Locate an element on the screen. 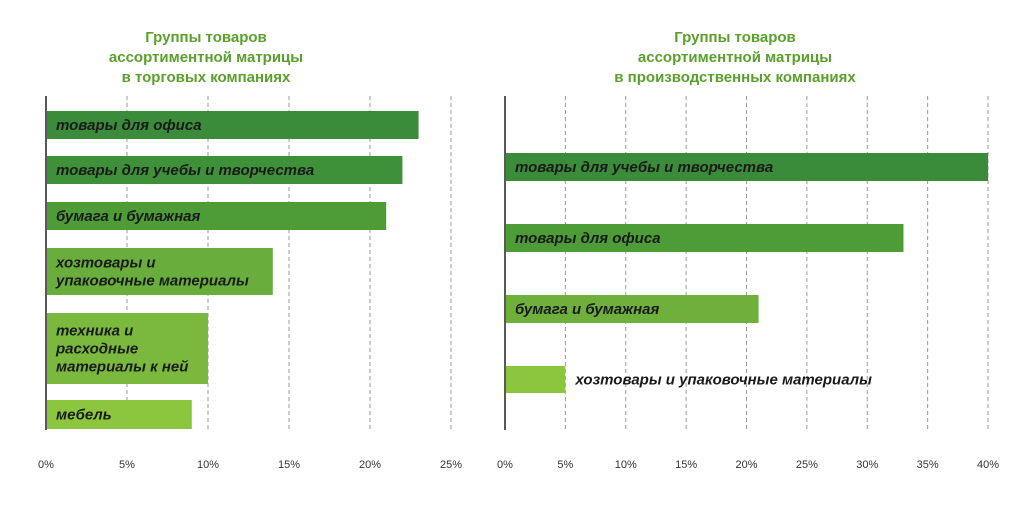 The height and width of the screenshot is (506, 1024). left-tick-label-3: 15% is located at coordinates (289, 465).